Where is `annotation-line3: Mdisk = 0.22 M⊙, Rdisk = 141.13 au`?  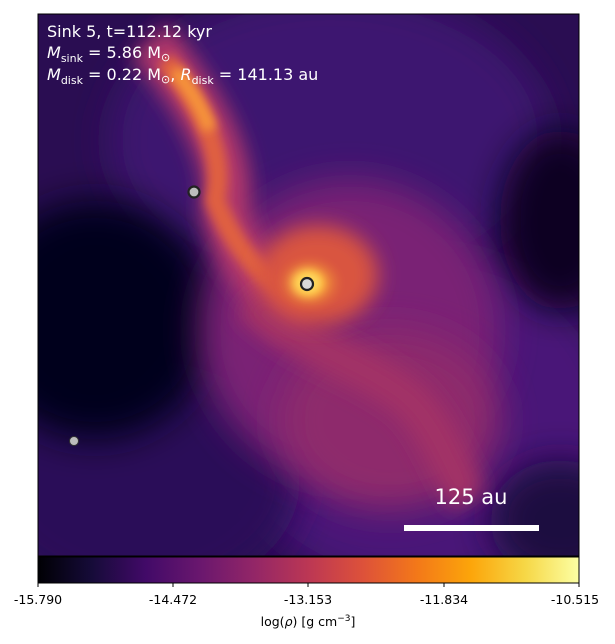 annotation-line3: Mdisk = 0.22 M⊙, Rdisk = 141.13 au is located at coordinates (182, 76).